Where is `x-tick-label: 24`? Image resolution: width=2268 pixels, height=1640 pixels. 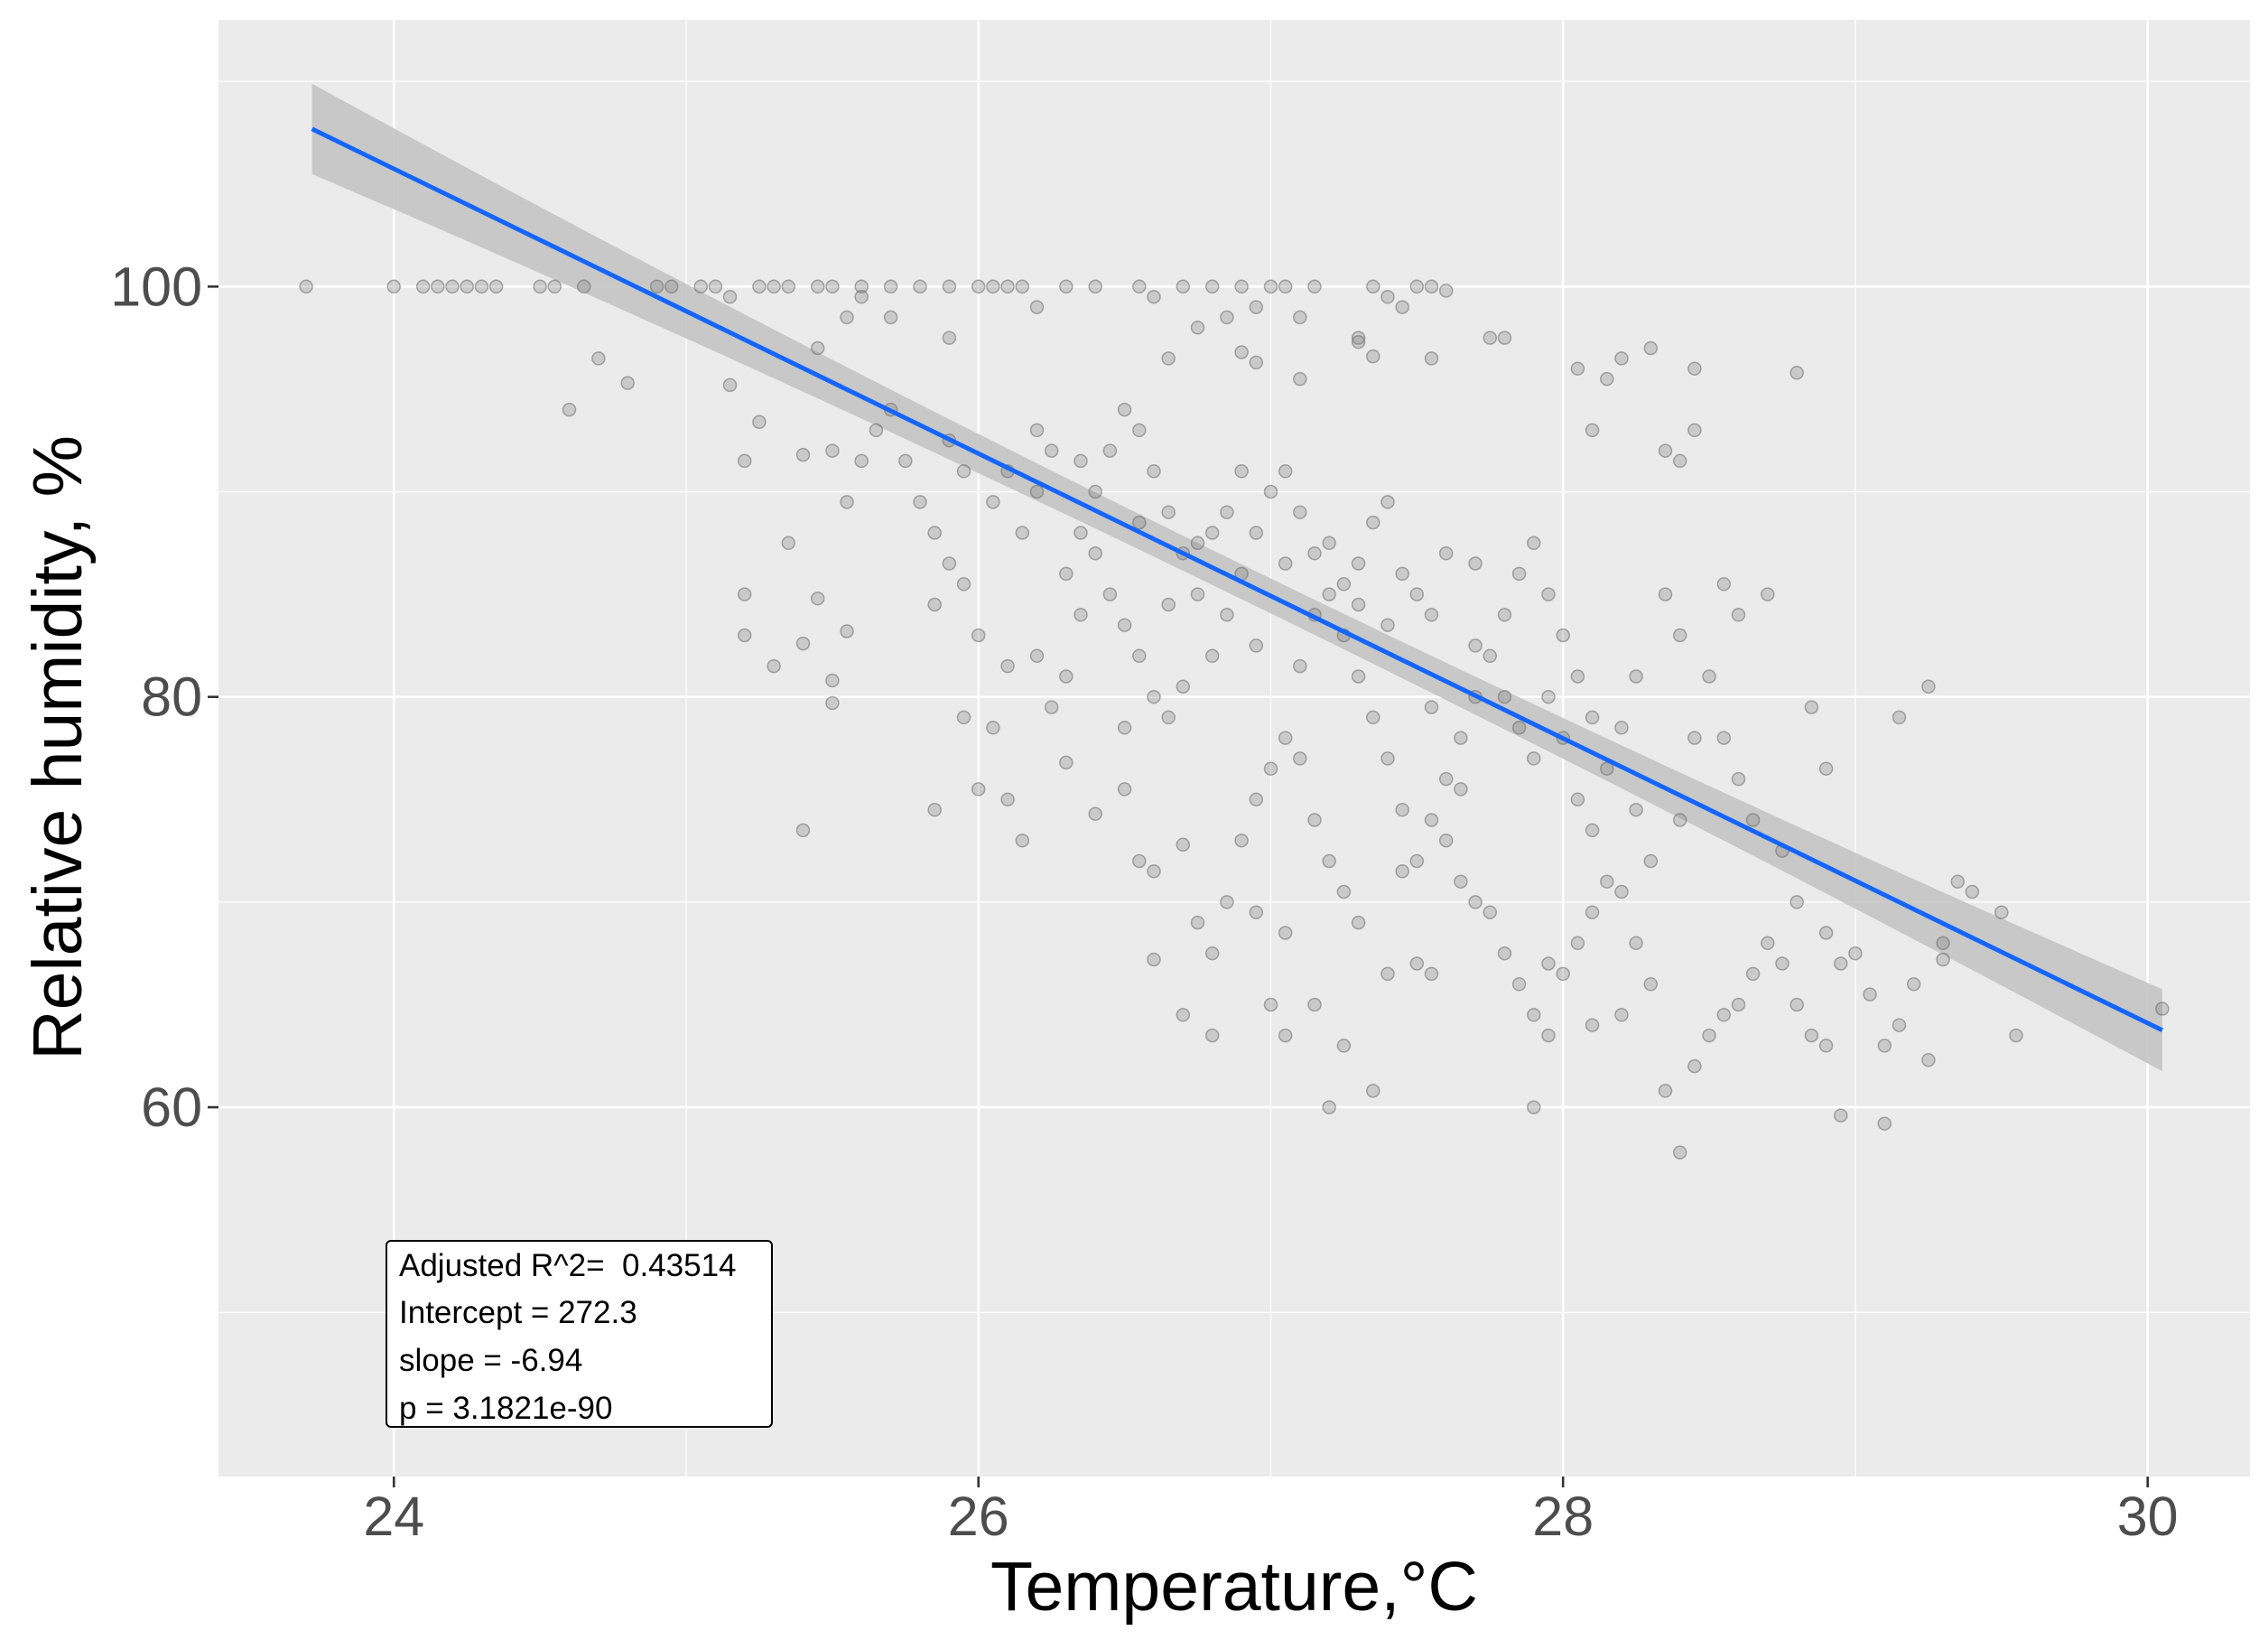
x-tick-label: 24 is located at coordinates (393, 1517).